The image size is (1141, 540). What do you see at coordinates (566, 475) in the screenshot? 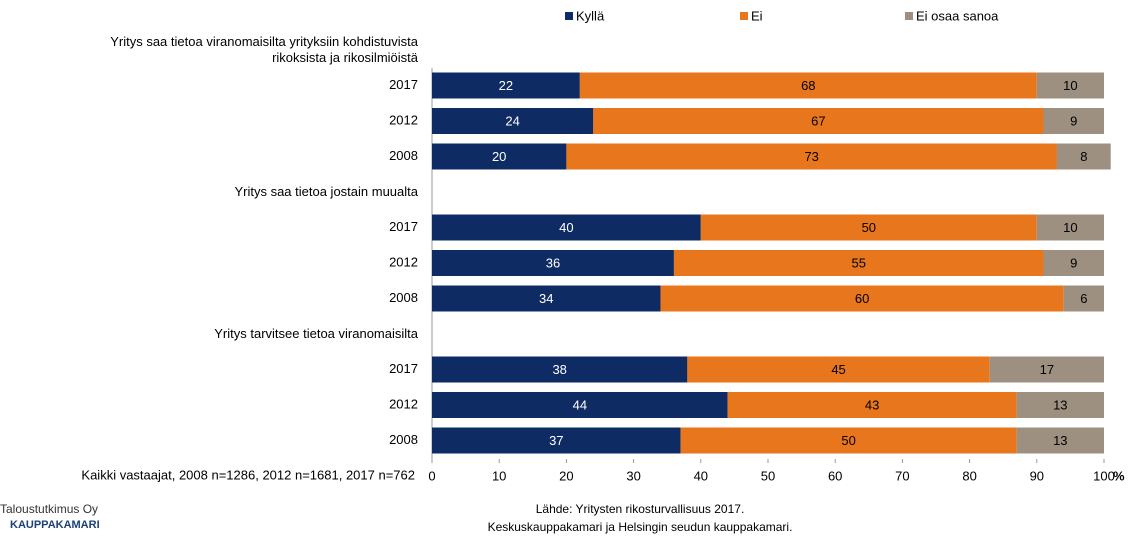
I see `x-tick-label: 20` at bounding box center [566, 475].